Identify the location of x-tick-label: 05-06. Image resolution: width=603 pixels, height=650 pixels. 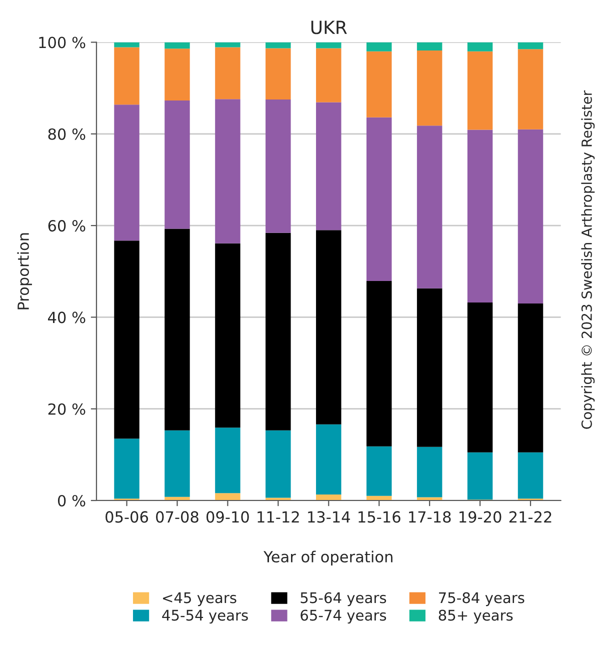
(127, 517).